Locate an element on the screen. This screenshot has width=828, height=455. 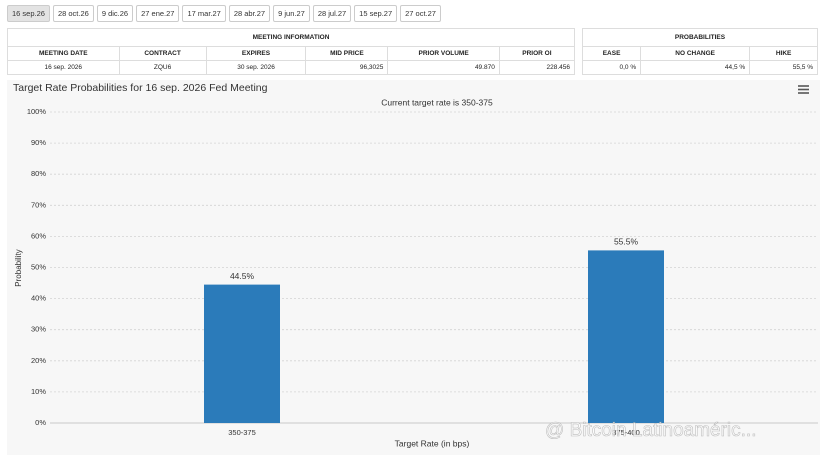
date-tab: 28 jul.27 is located at coordinates (332, 13).